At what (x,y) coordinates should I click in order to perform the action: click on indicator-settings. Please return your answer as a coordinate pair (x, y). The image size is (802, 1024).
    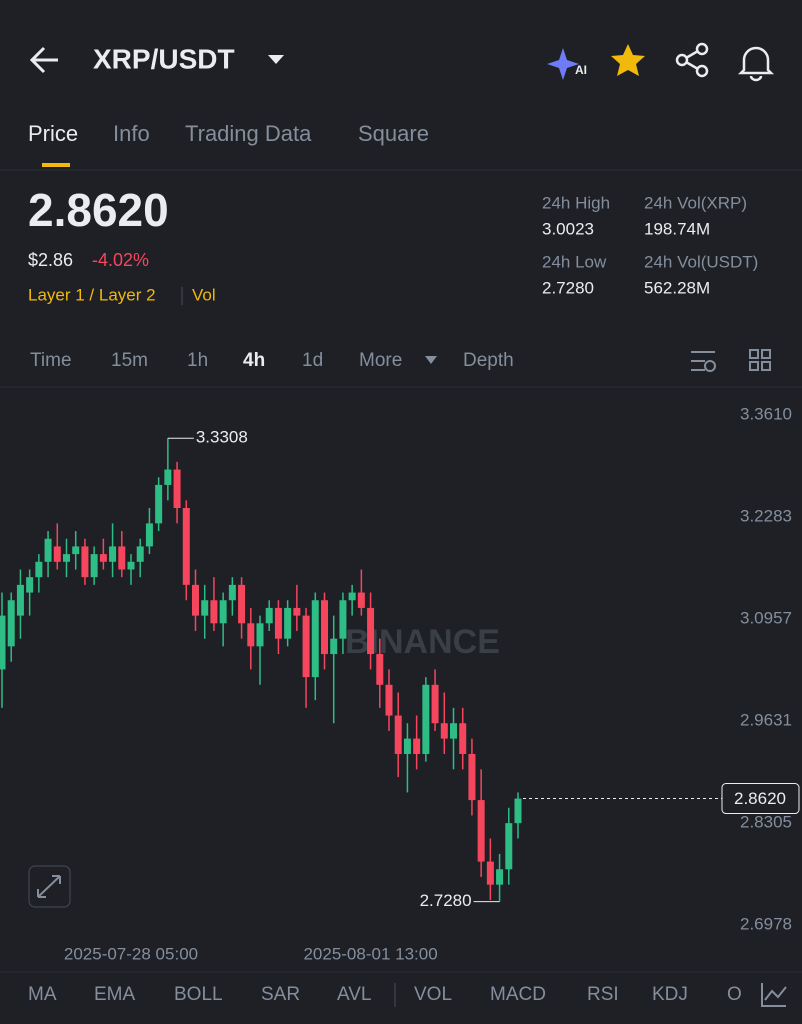
    Looking at the image, I should click on (774, 995).